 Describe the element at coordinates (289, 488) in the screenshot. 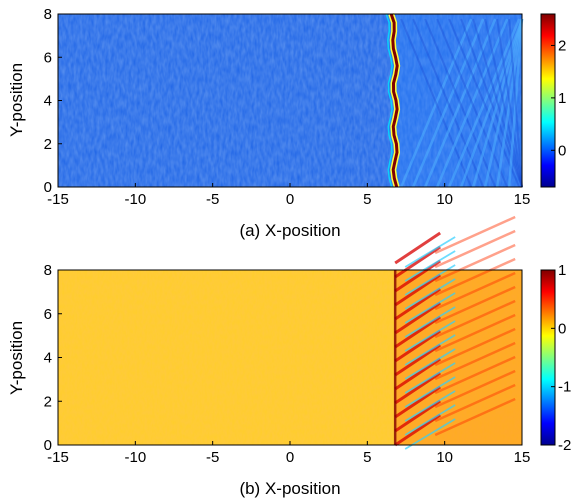

I see `panel-b-xlabel: (b) X-position` at that location.